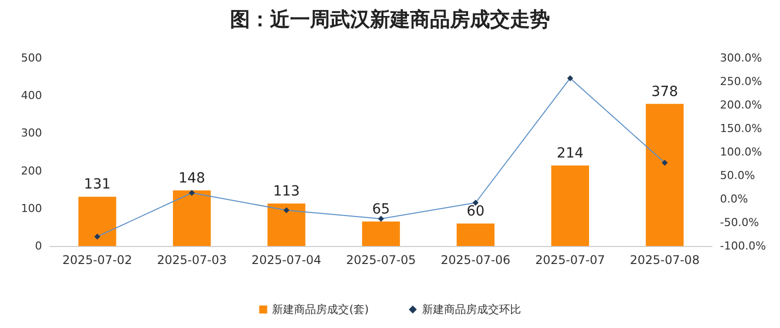  Describe the element at coordinates (286, 192) in the screenshot. I see `data-label: 113` at that location.